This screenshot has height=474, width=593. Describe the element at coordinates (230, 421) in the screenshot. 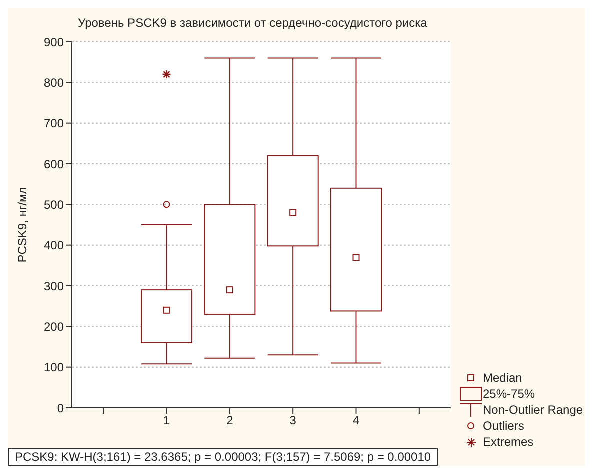

I see `x-tick-label: 2` at that location.